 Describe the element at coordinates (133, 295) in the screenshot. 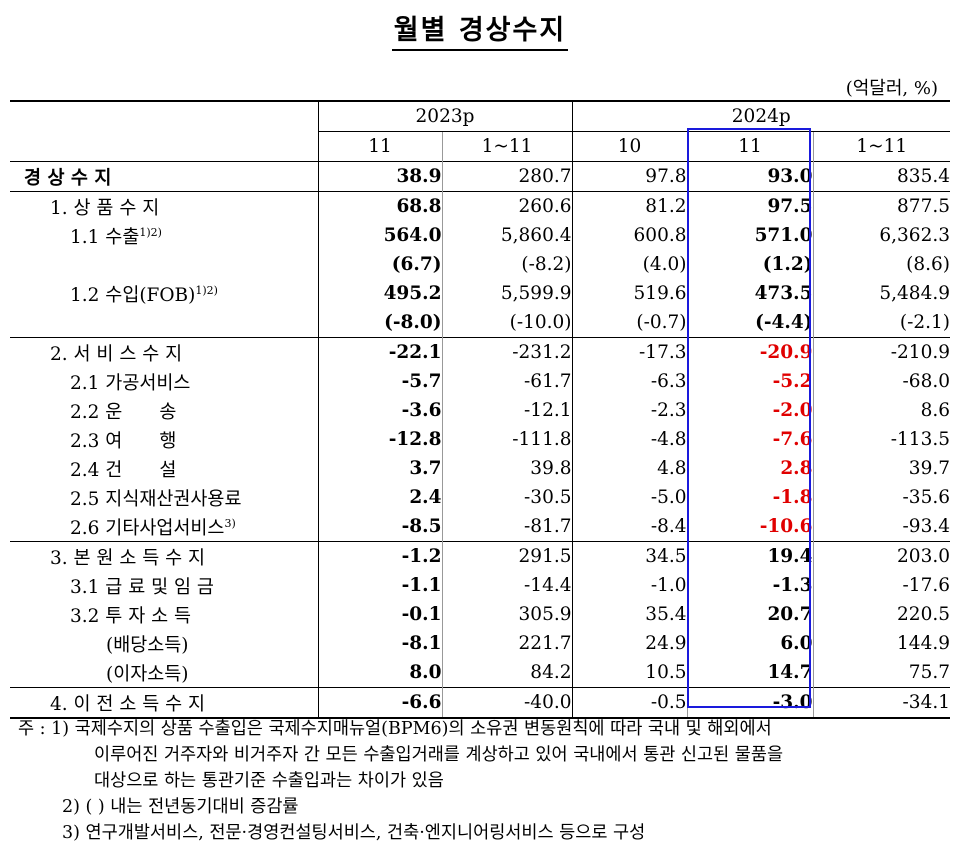

I see `row-label-text: 1.2 수입(FOB)` at that location.